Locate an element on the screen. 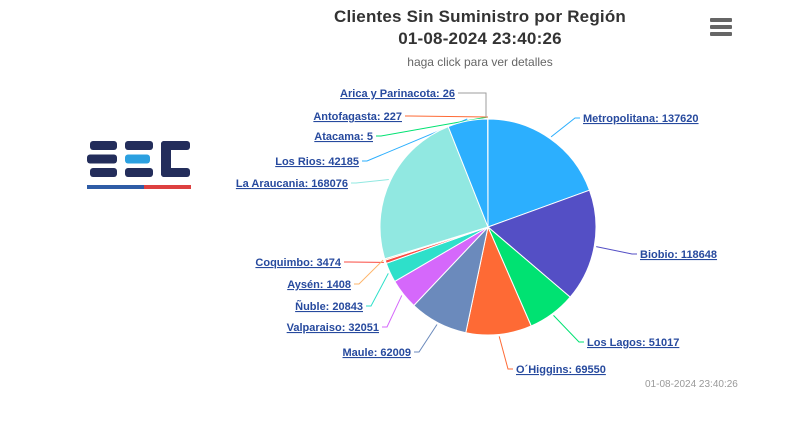  label-connector-la-araucania is located at coordinates (370, 181).